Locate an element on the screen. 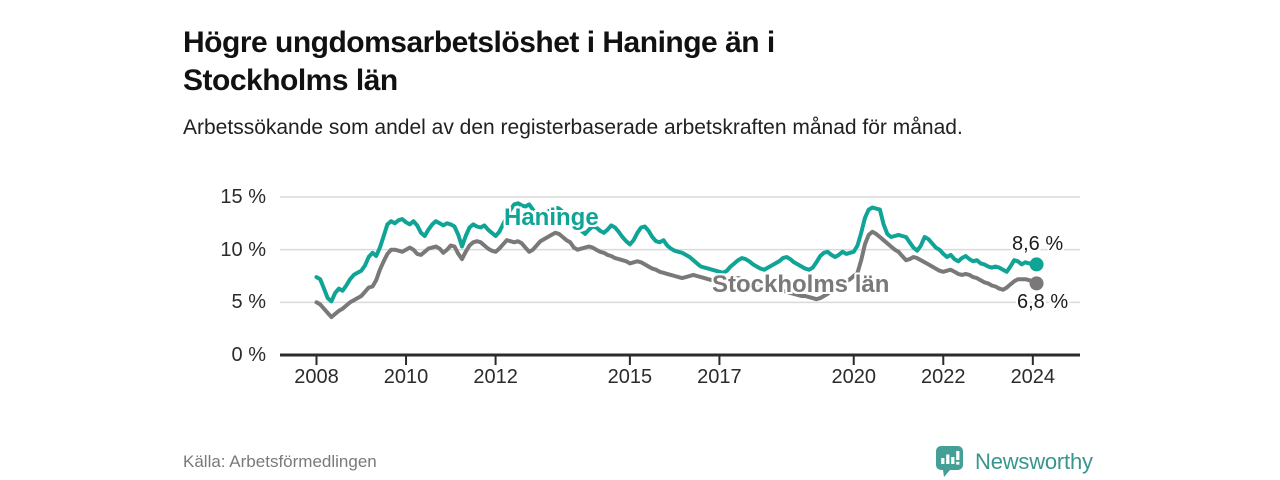 The width and height of the screenshot is (1280, 480). x-tick-label: 2024 is located at coordinates (1033, 377).